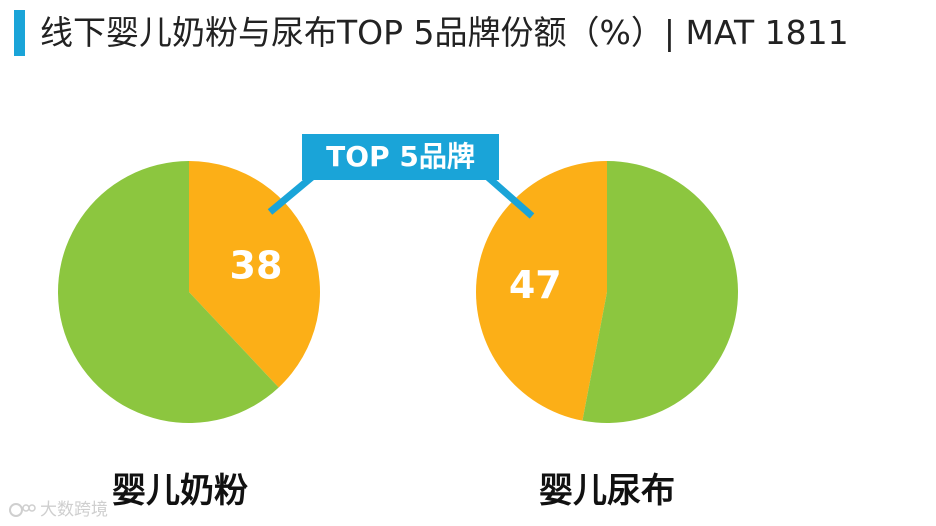  What do you see at coordinates (400, 157) in the screenshot?
I see `top5-callout-label: TOP 5品牌` at bounding box center [400, 157].